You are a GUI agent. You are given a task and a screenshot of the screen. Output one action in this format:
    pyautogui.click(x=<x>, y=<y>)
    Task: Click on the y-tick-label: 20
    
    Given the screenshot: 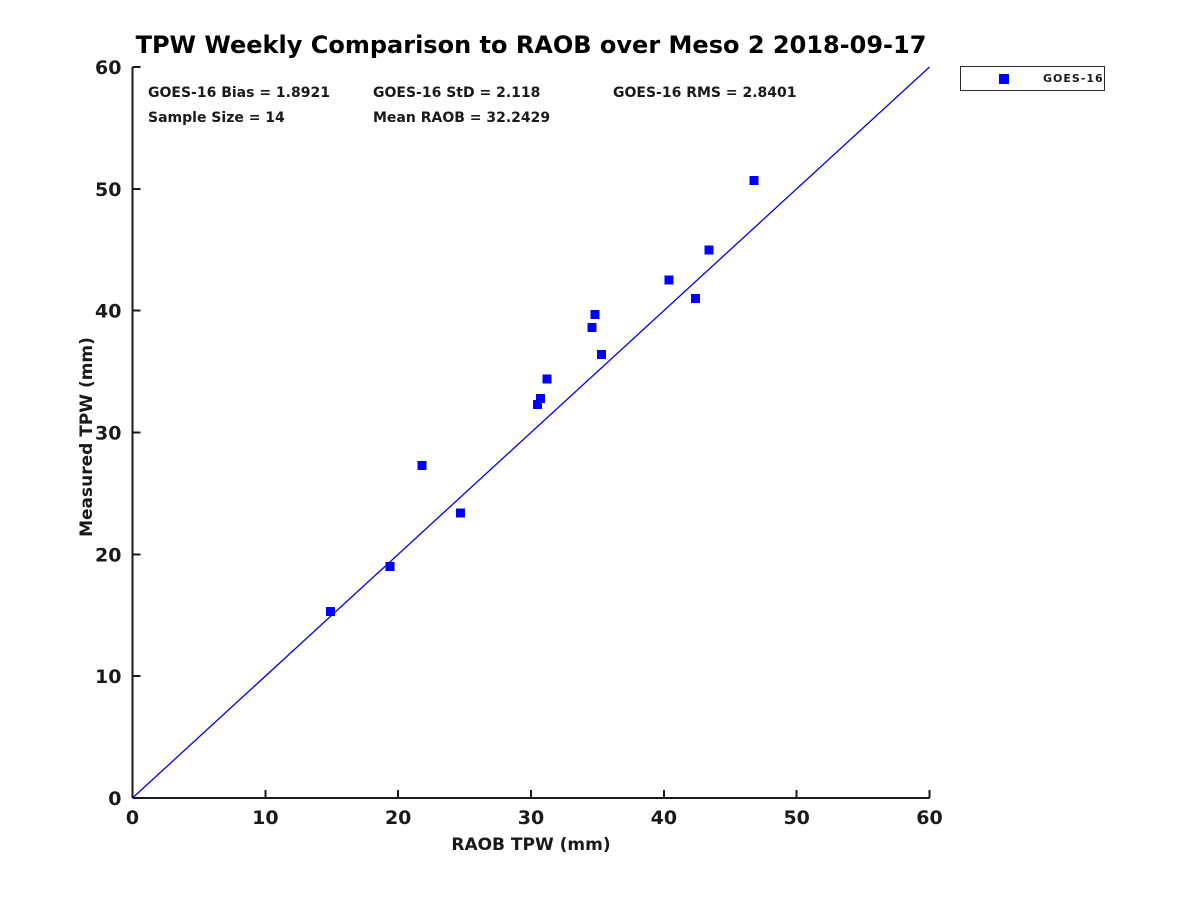 What is the action you would take?
    pyautogui.click(x=108, y=555)
    